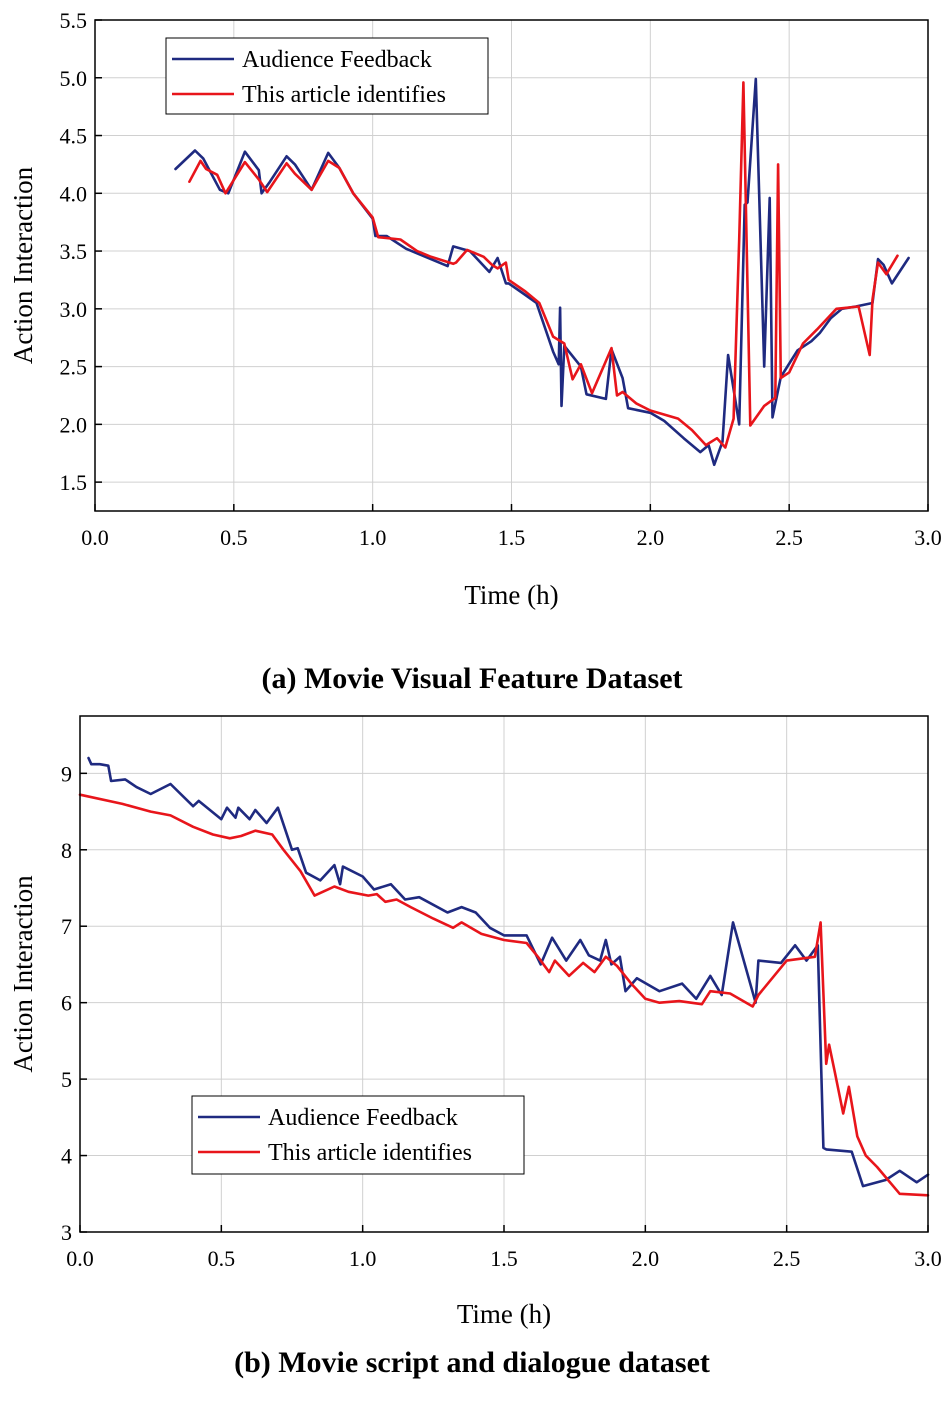  I want to click on chart-b-x-tick-label: 3.0, so click(928, 1258).